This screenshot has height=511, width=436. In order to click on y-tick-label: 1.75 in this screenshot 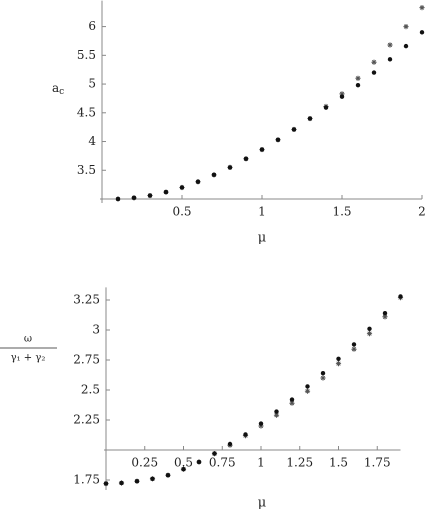, I will do `click(86, 480)`.